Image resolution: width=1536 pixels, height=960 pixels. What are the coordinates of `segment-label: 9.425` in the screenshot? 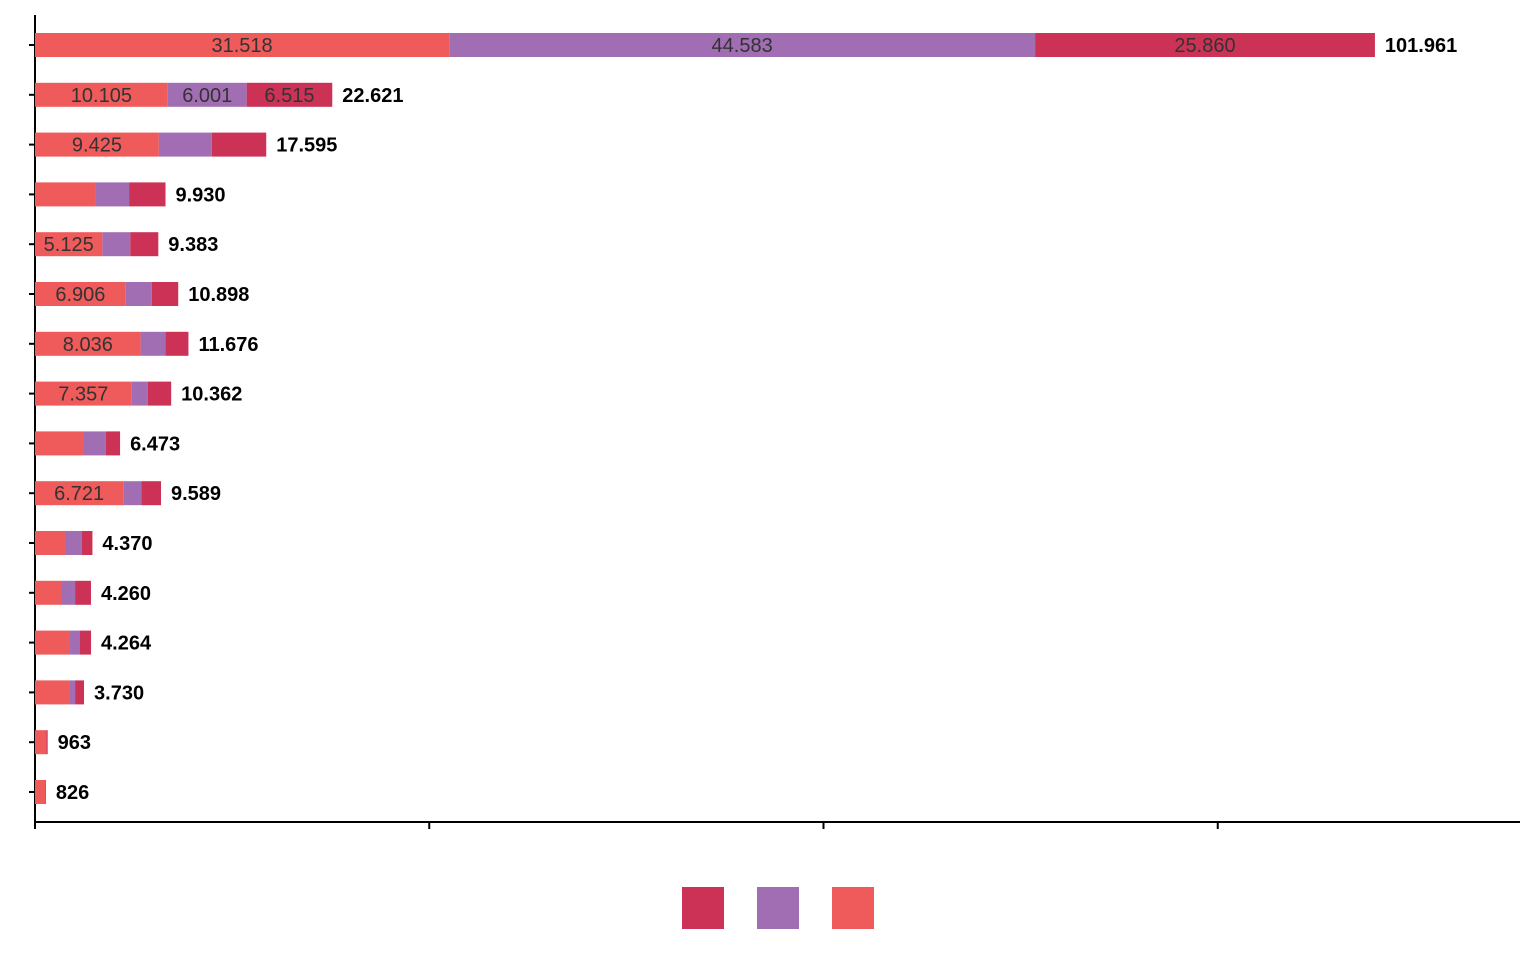 It's located at (97, 146).